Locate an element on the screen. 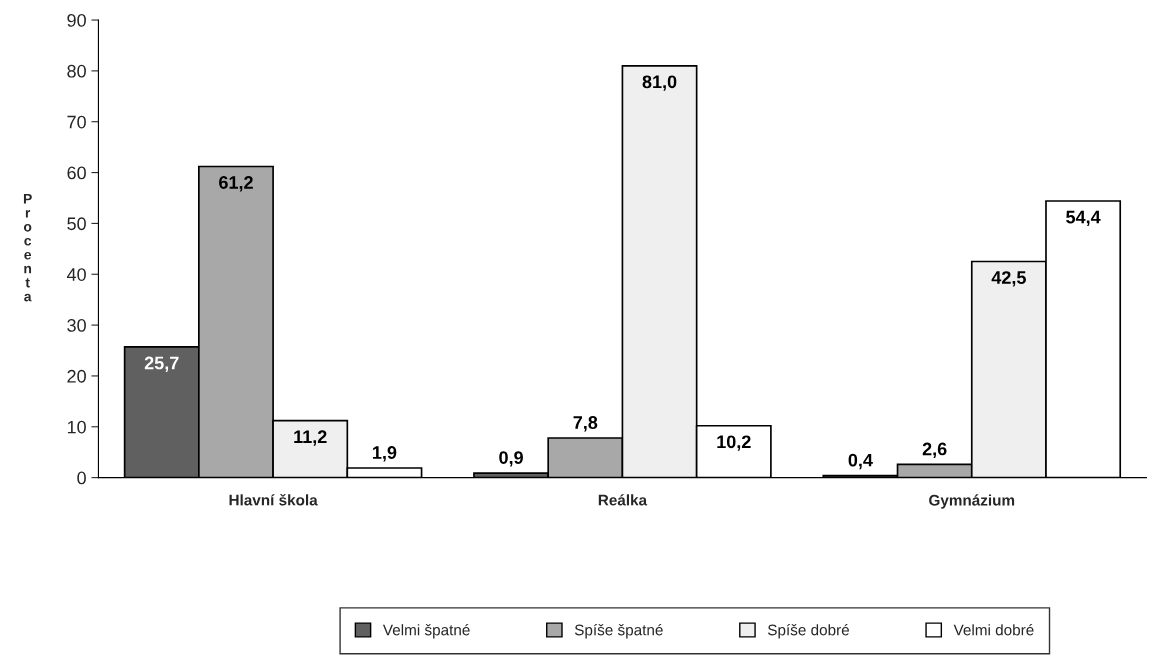 Image resolution: width=1158 pixels, height=668 pixels. y-tick-label: 90 is located at coordinates (76, 20).